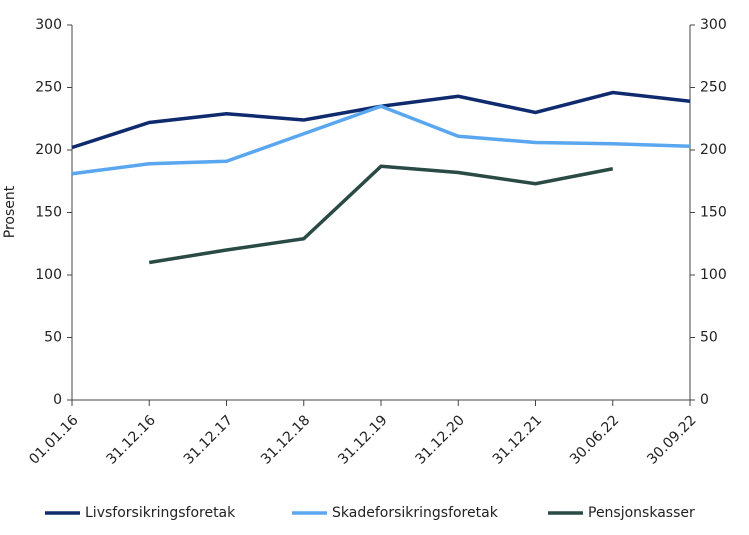 The image size is (749, 535). Describe the element at coordinates (57, 400) in the screenshot. I see `y-tick-label: 0` at that location.